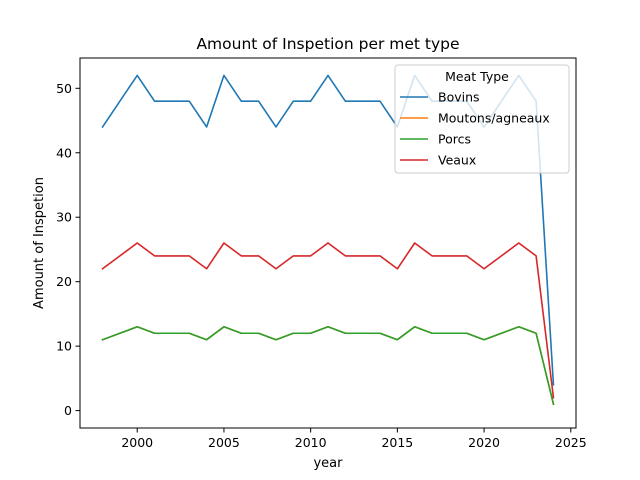  What do you see at coordinates (39, 243) in the screenshot?
I see `y-axis-label: Amount of Inspetion` at bounding box center [39, 243].